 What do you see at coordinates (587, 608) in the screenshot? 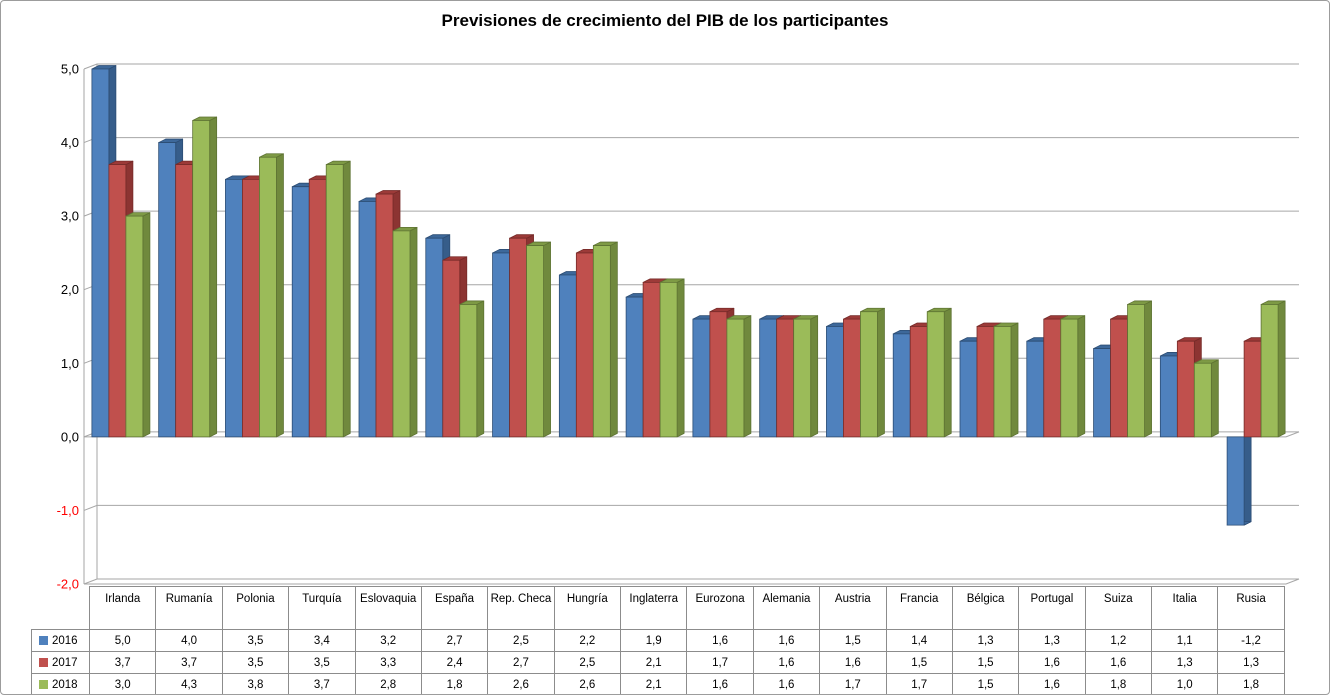
I see `category-header: Hungría` at bounding box center [587, 608].